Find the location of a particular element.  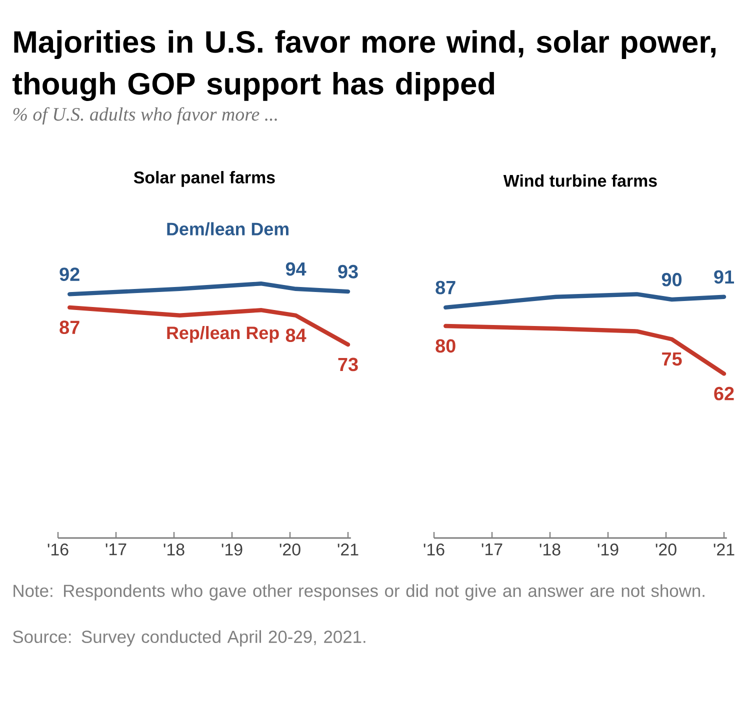

series-label: Rep/lean Rep is located at coordinates (223, 334).